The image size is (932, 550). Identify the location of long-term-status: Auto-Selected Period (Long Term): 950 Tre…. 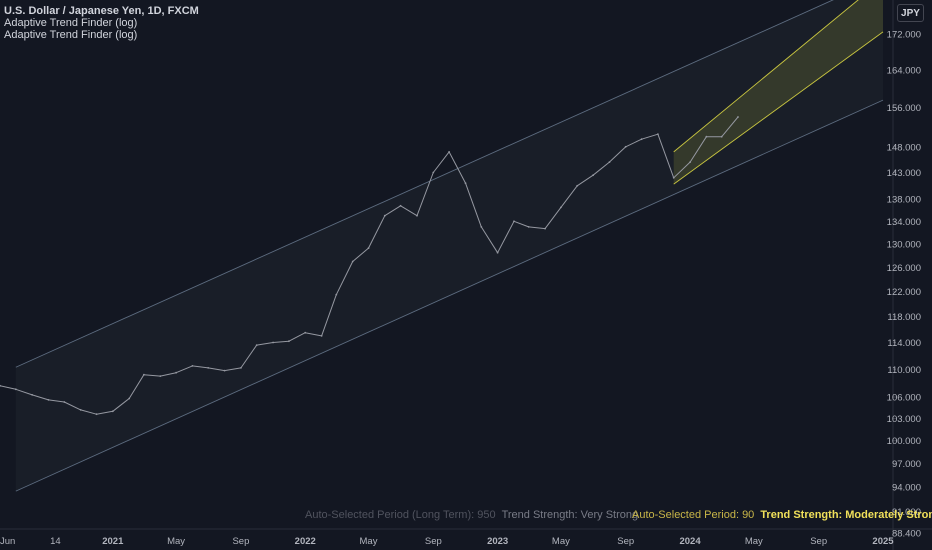
(471, 515).